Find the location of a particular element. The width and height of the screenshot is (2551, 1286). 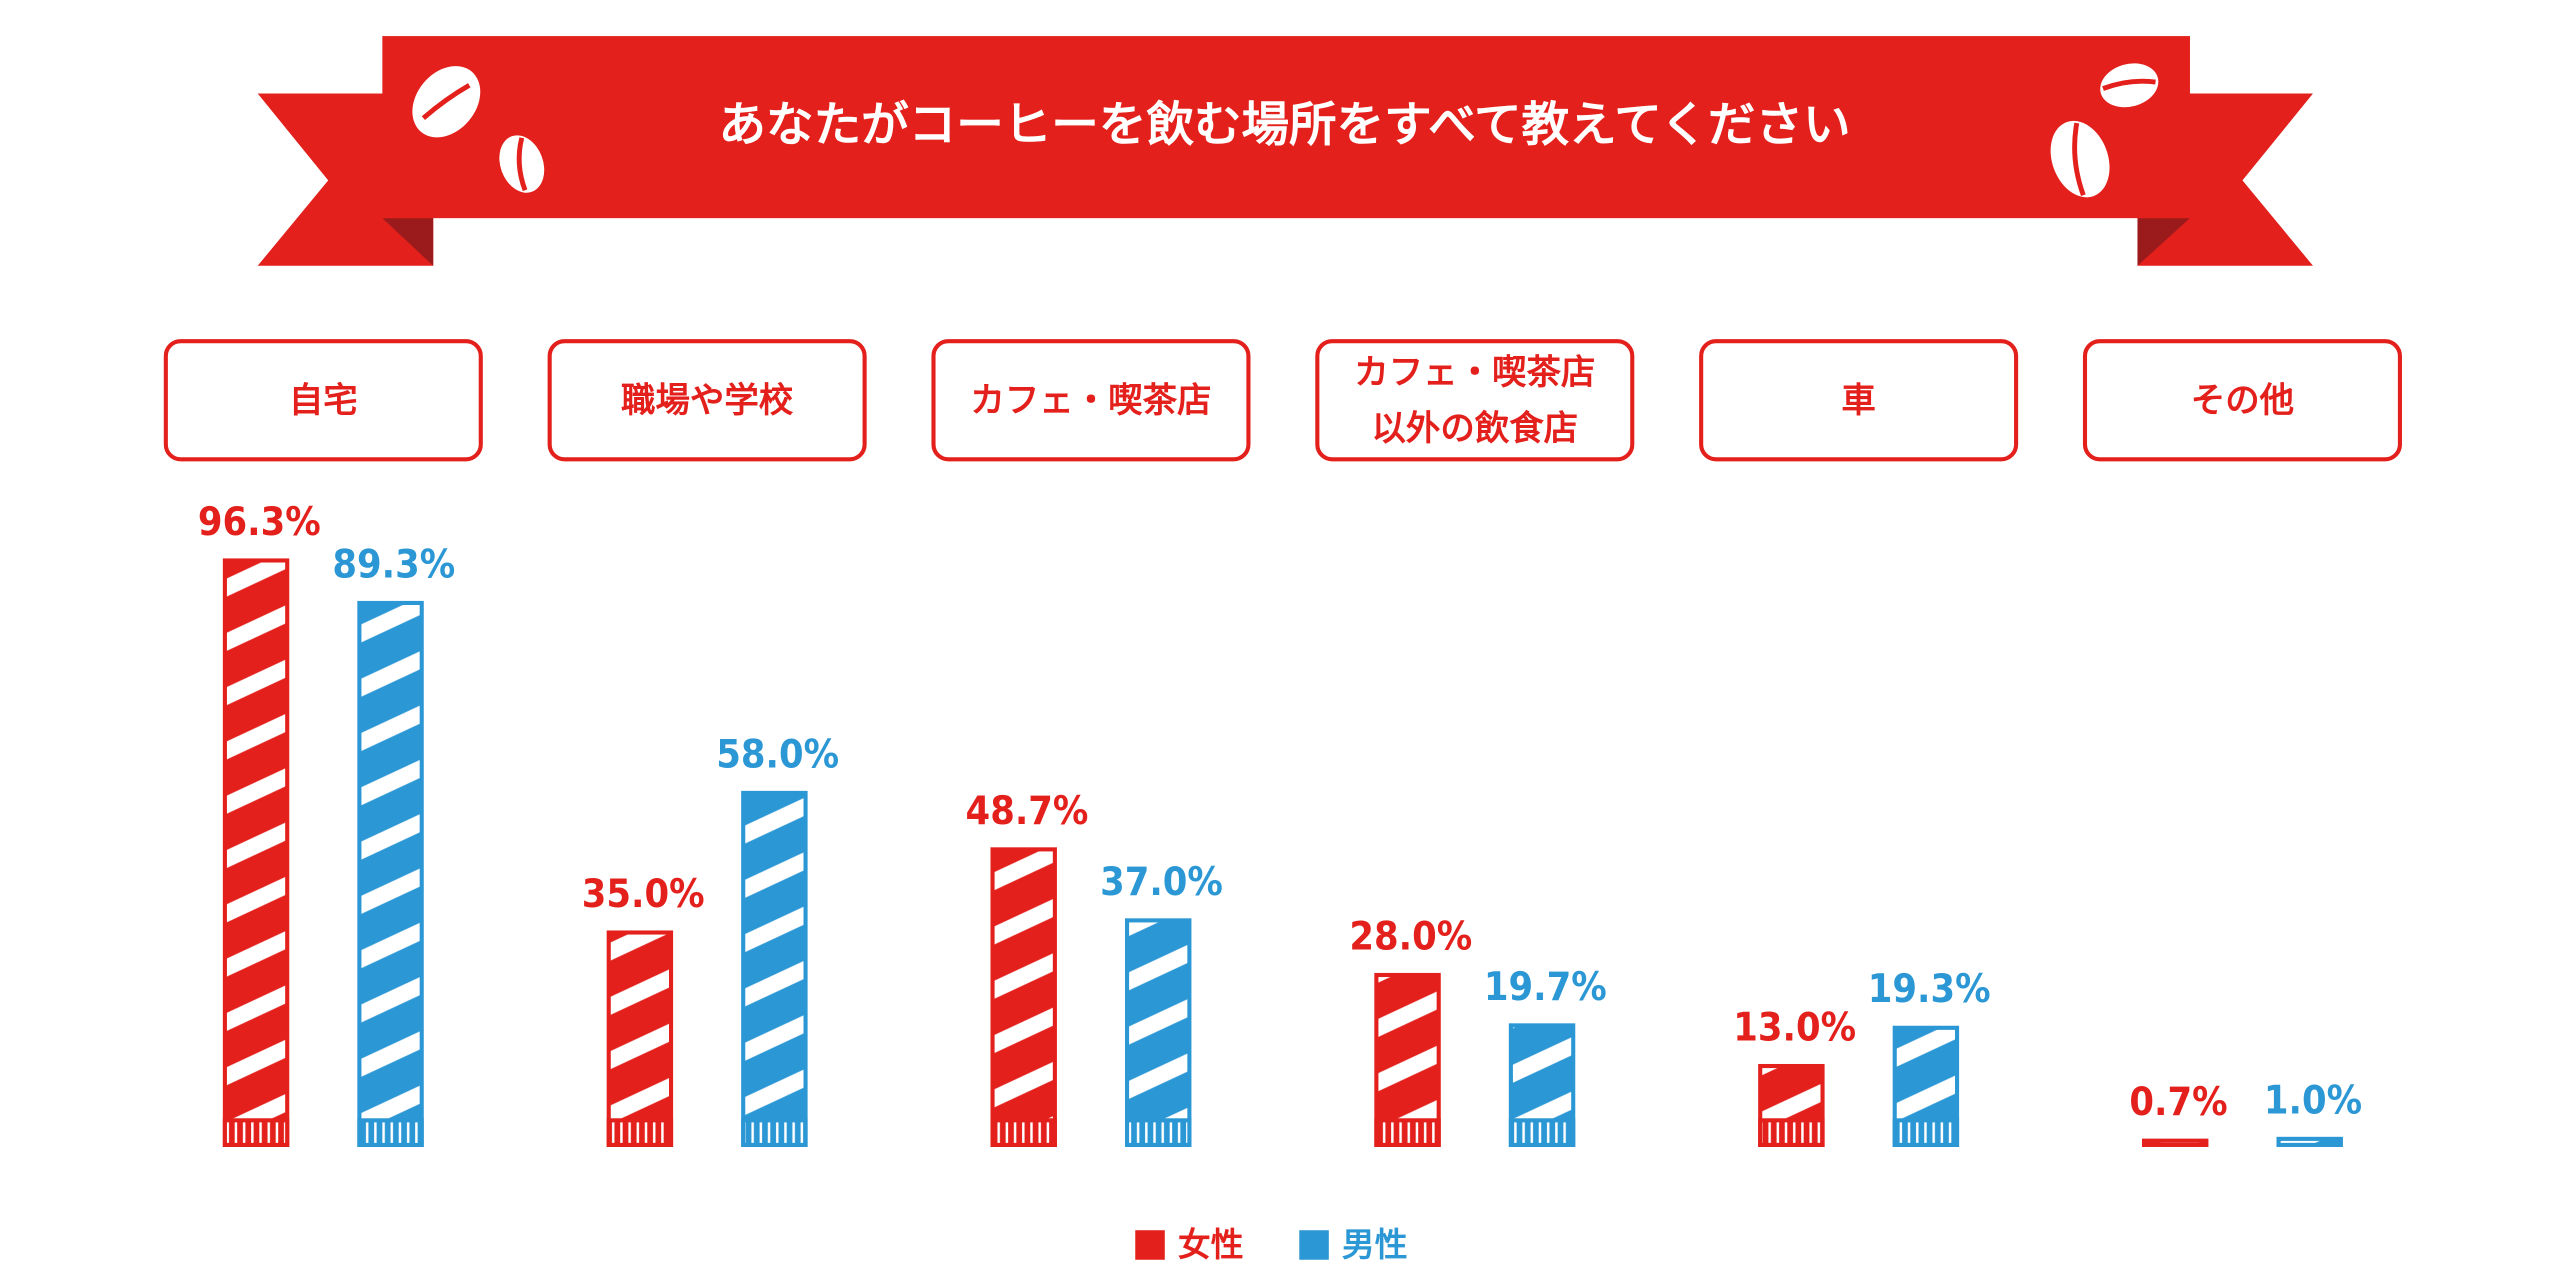

value-label: 0.7% is located at coordinates (2178, 1102).